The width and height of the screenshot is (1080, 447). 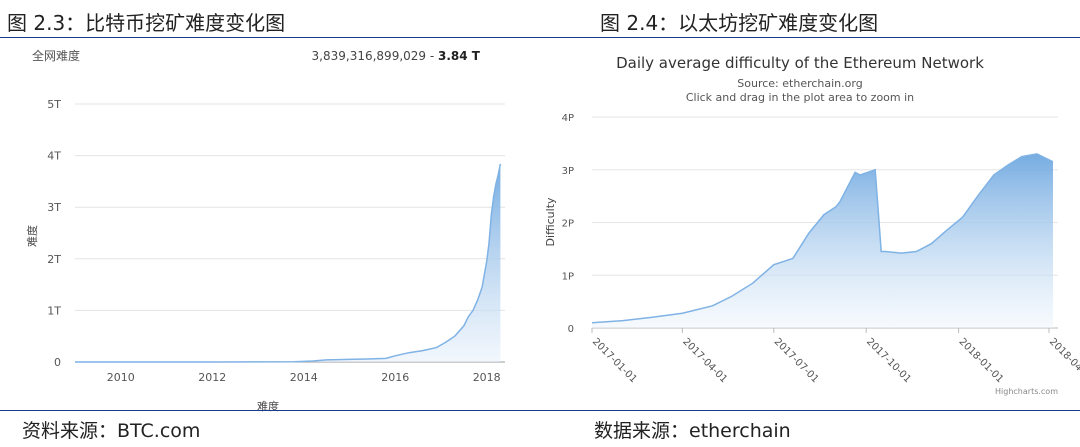 What do you see at coordinates (1063, 360) in the screenshot?
I see `x-tick-label: 2018-04-01` at bounding box center [1063, 360].